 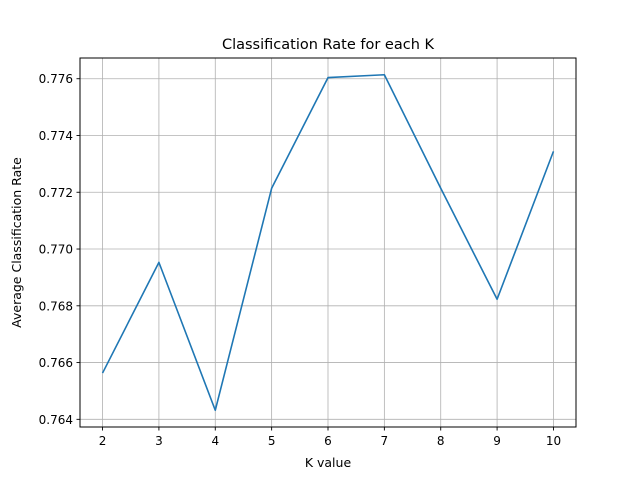 What do you see at coordinates (328, 45) in the screenshot?
I see `chart-title: Classification Rate for each K` at bounding box center [328, 45].